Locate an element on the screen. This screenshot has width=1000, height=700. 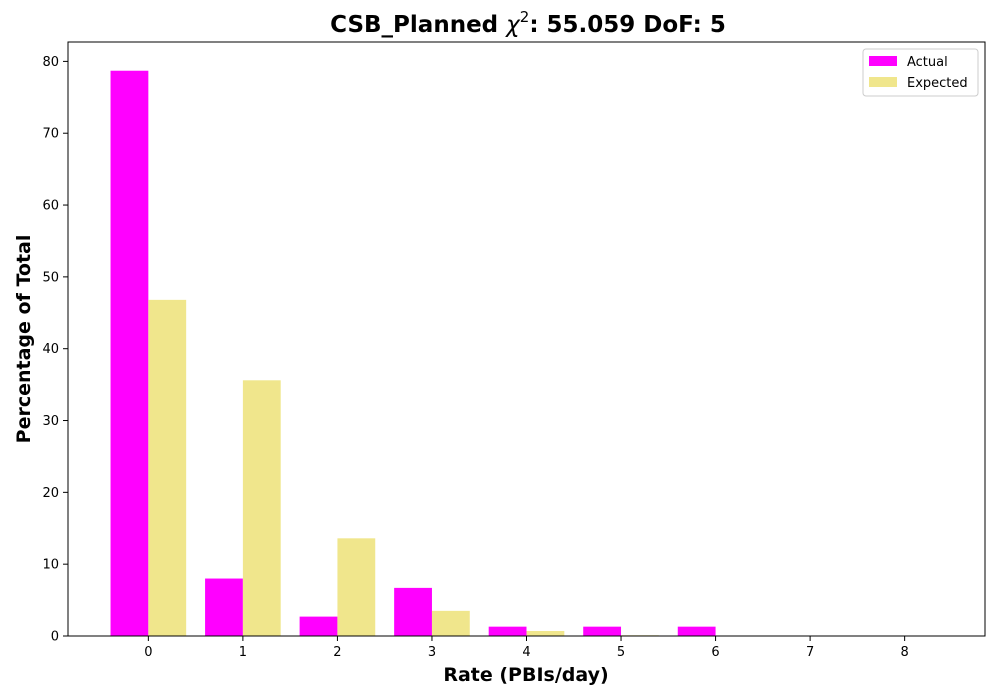
chart-title-superscript: 2 is located at coordinates (525, 17).